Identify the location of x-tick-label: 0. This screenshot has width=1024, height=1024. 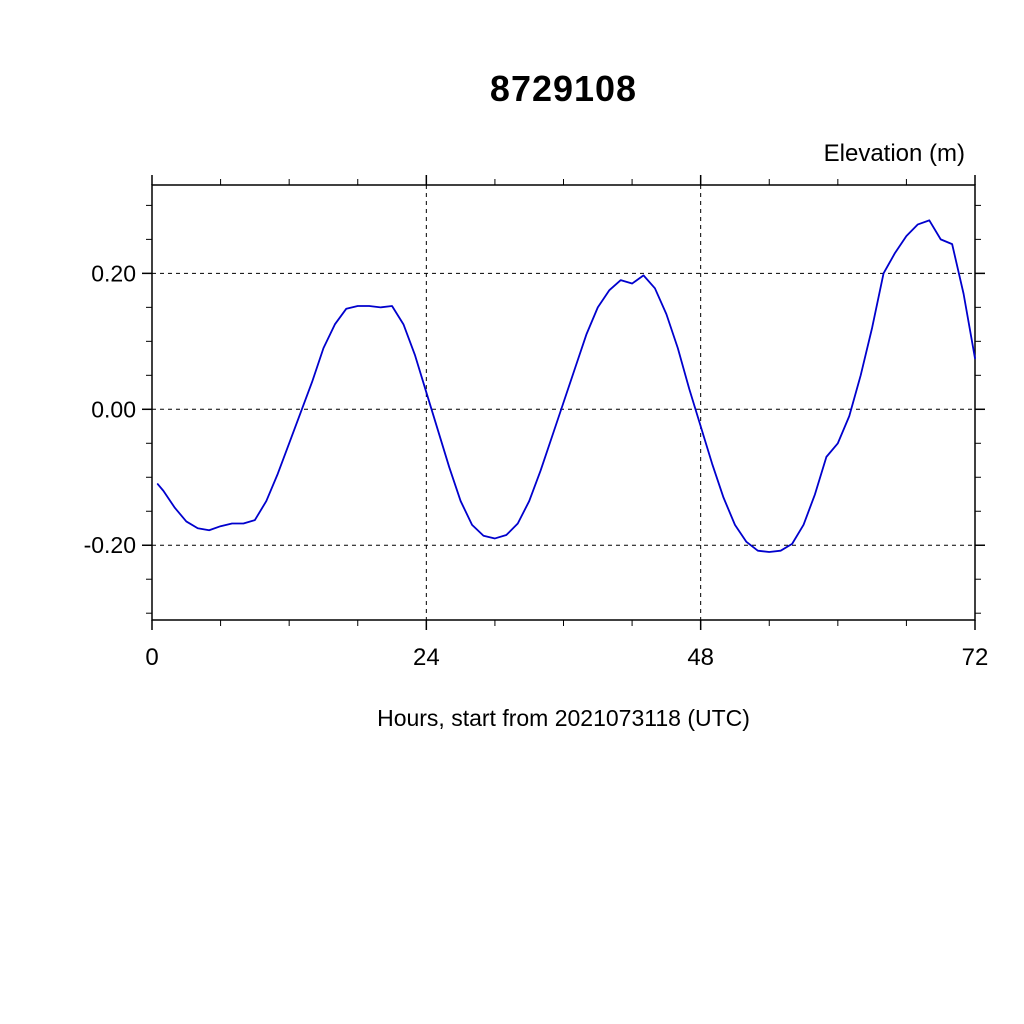
(151, 657).